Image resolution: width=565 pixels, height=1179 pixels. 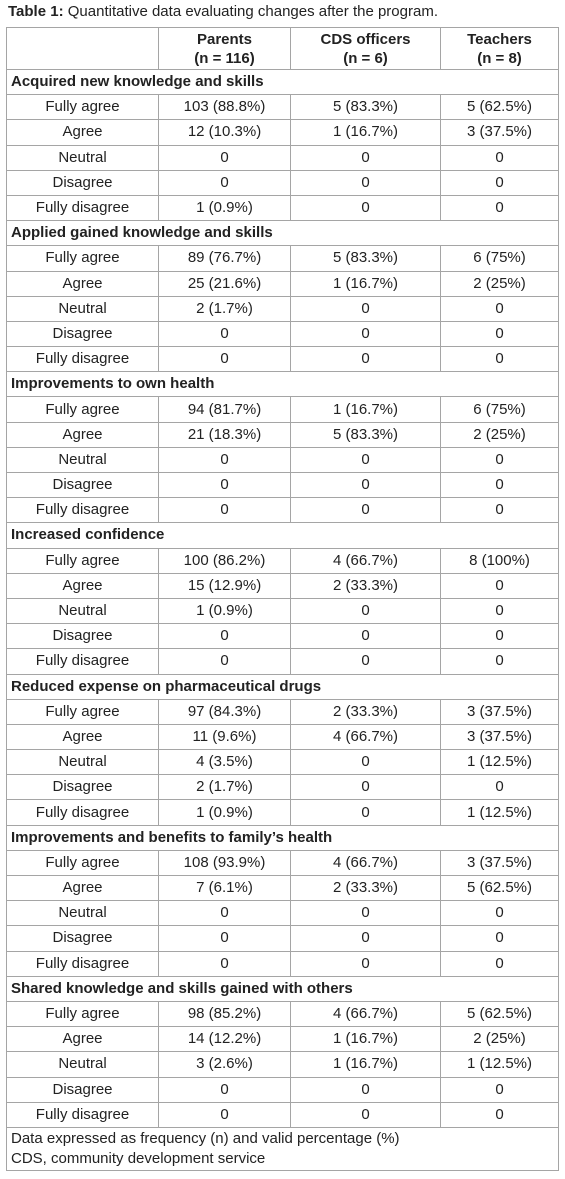 What do you see at coordinates (499, 283) in the screenshot?
I see `cell: 2 (25%)` at bounding box center [499, 283].